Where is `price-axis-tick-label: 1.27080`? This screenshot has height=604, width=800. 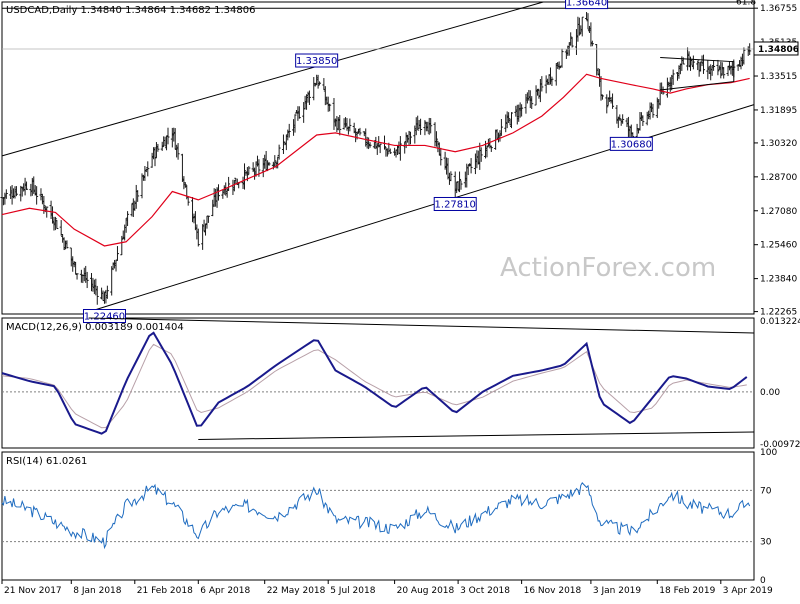 price-axis-tick-label: 1.27080 is located at coordinates (778, 212).